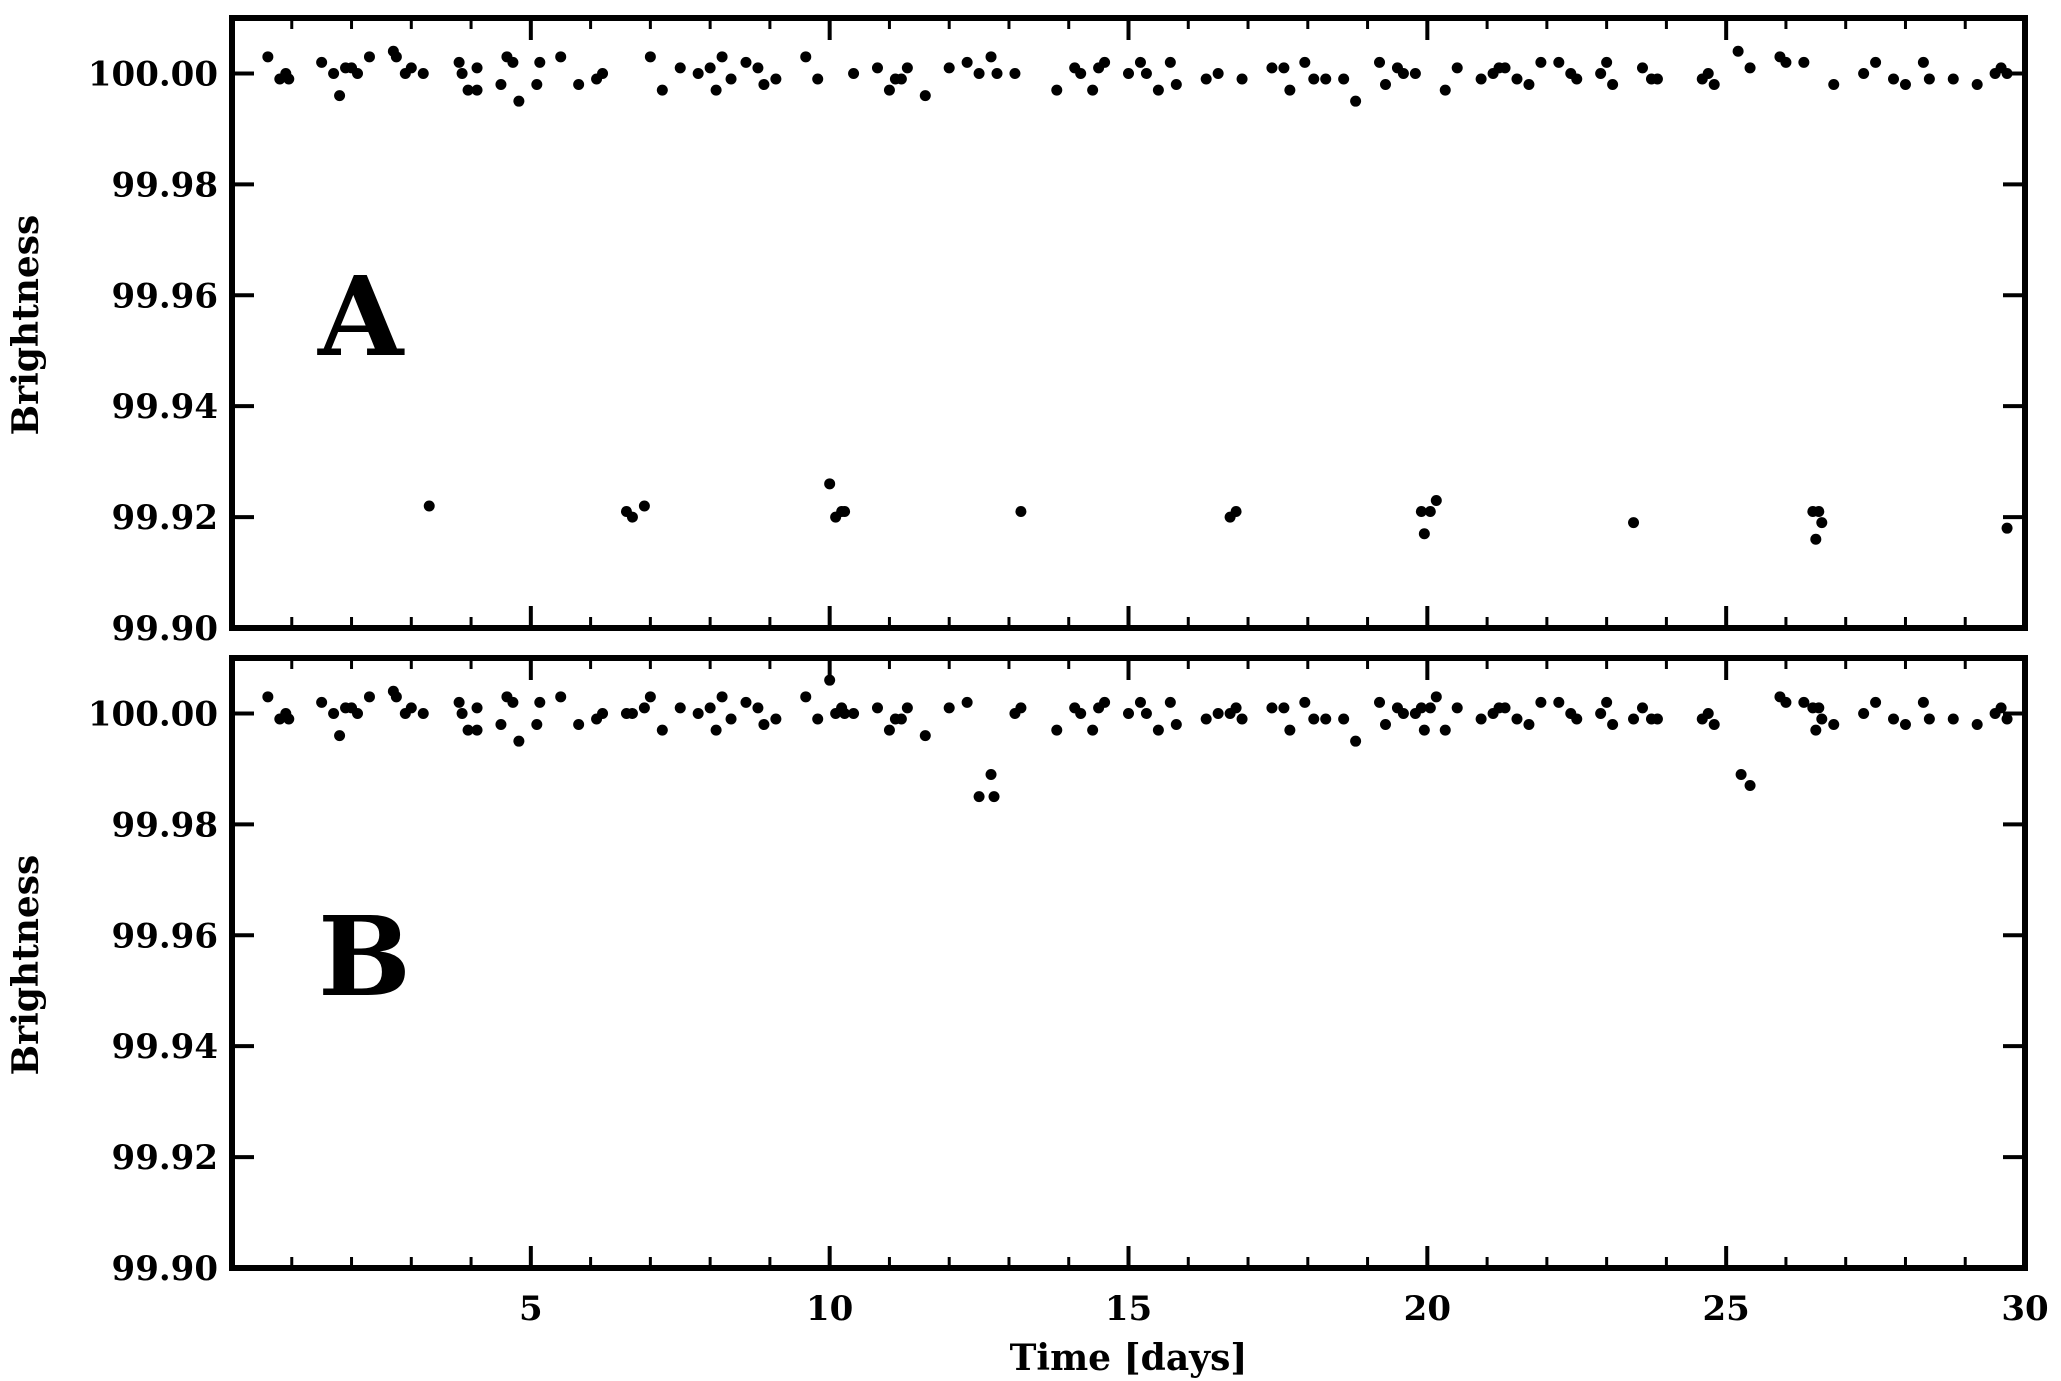  Describe the element at coordinates (165, 825) in the screenshot. I see `y-tick-label: 99.98` at that location.